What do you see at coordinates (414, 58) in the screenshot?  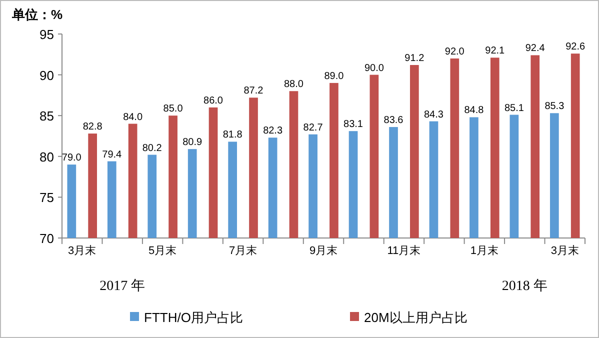 I see `data-label: 91.2` at bounding box center [414, 58].